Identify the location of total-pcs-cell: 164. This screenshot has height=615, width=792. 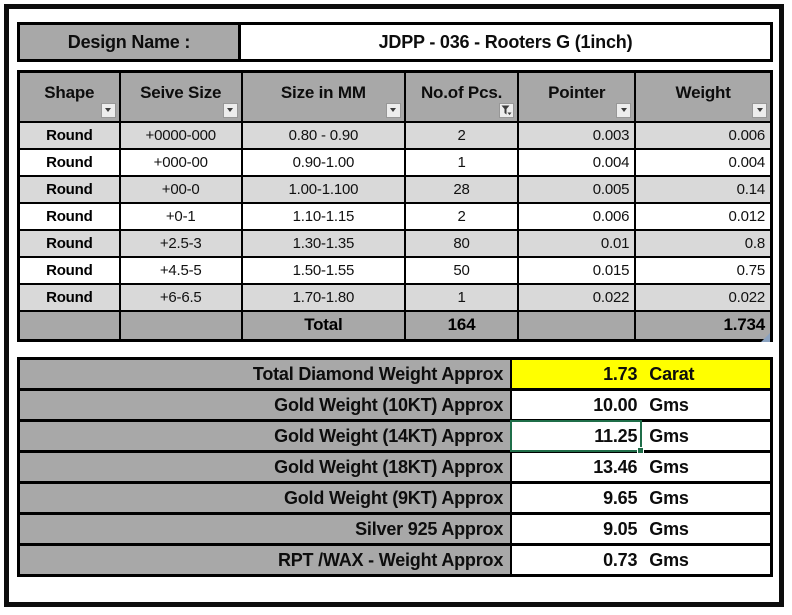
(461, 325).